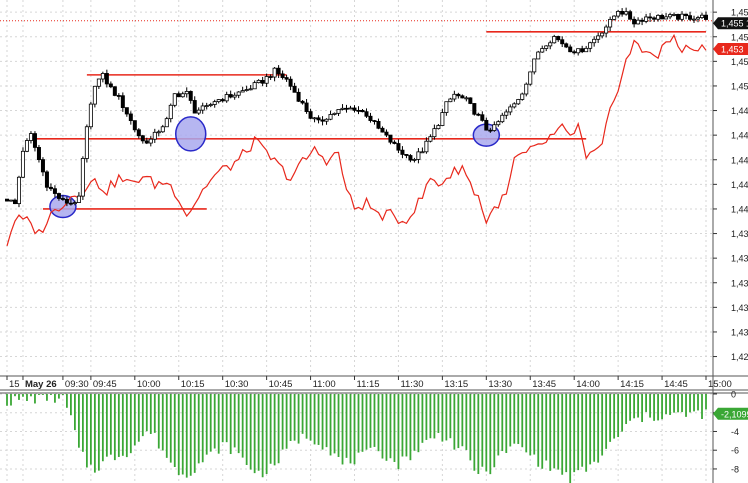  What do you see at coordinates (456, 384) in the screenshot?
I see `time-tick-label: 13:15` at bounding box center [456, 384].